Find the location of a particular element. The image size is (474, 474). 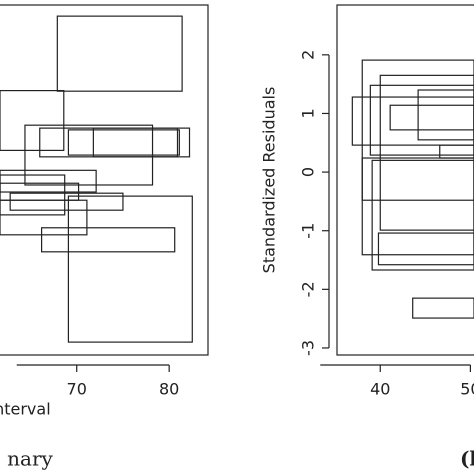

x-tick-label: 50 is located at coordinates (467, 389).